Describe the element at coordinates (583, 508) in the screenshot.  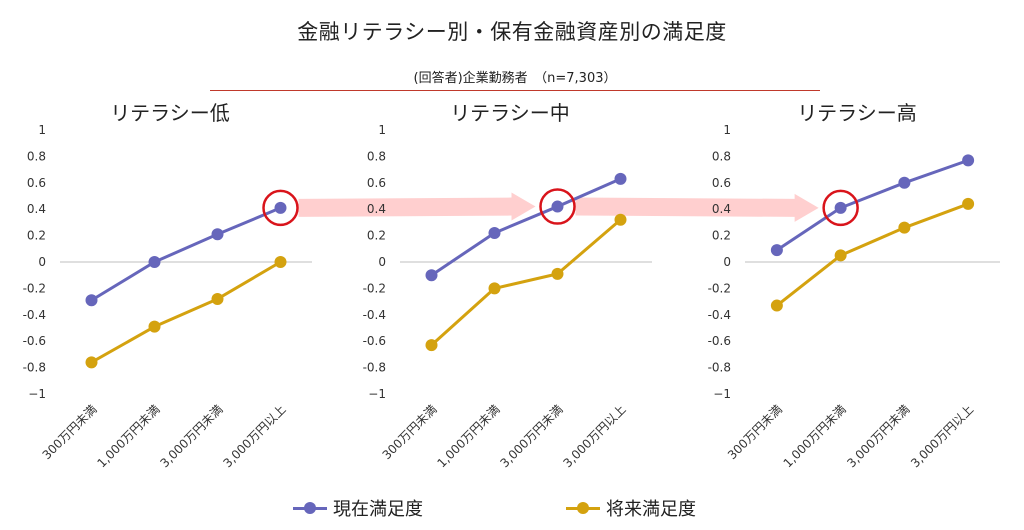
I see `legend-swatch-future` at that location.